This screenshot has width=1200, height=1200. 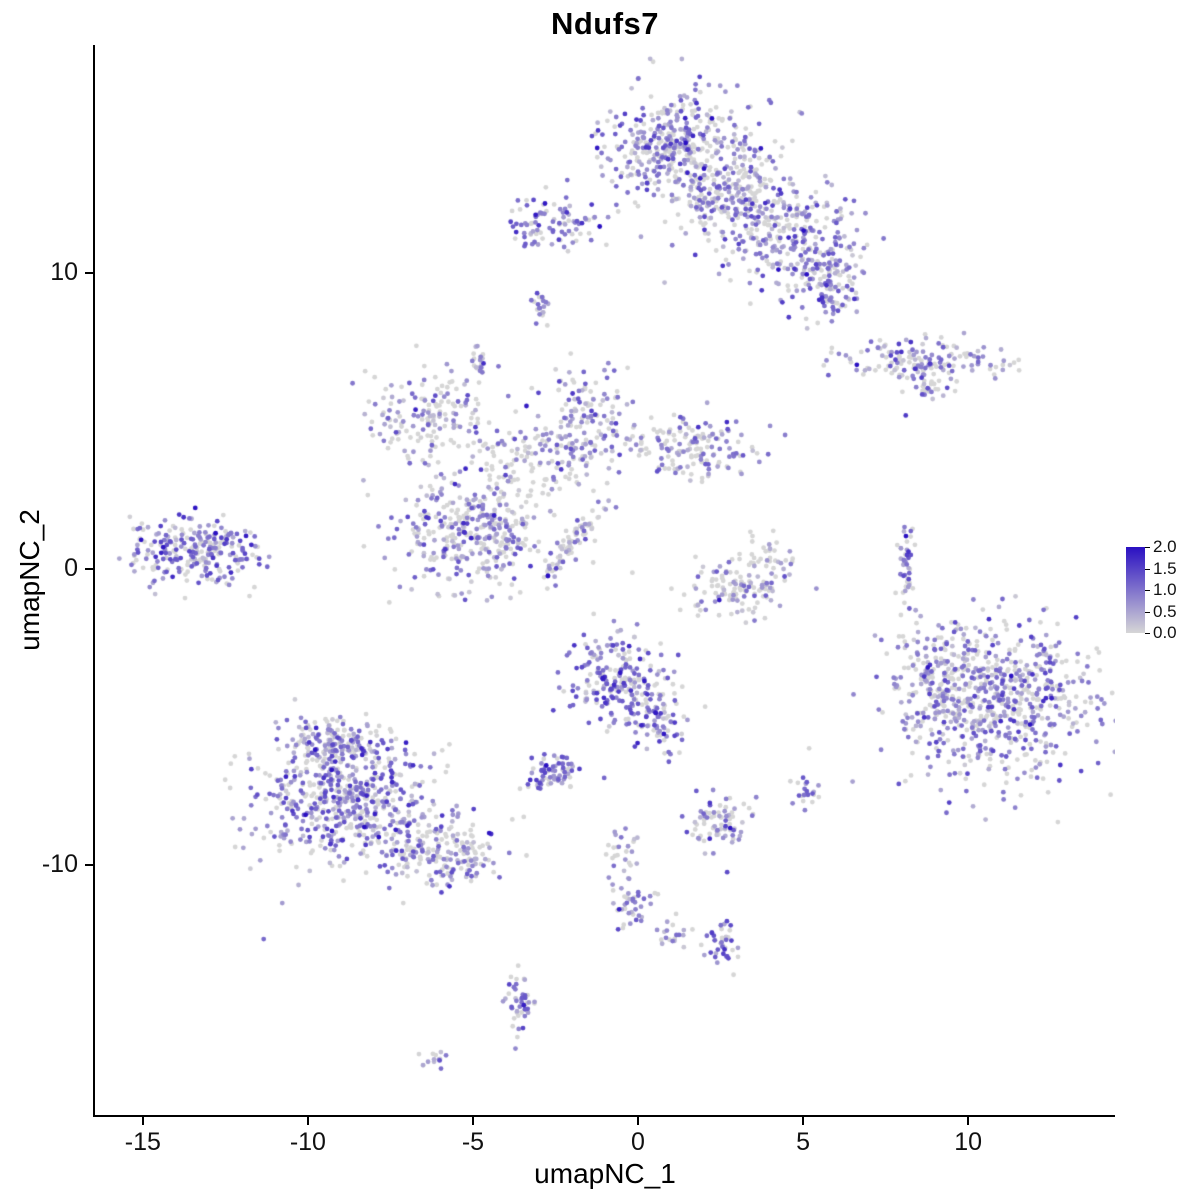 What do you see at coordinates (1165, 632) in the screenshot?
I see `legend-tick-label: 0.0` at bounding box center [1165, 632].